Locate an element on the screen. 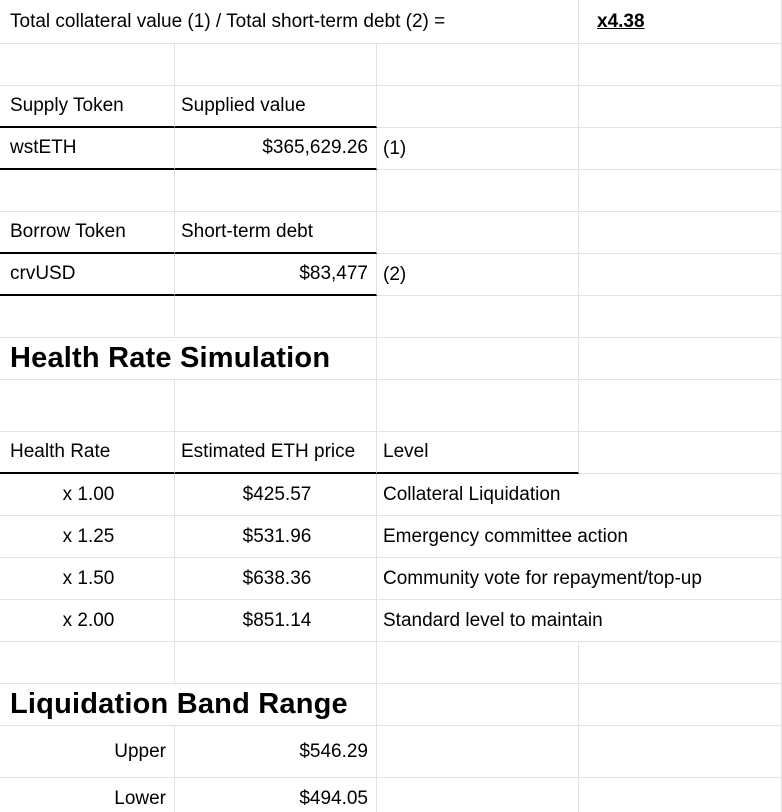 The image size is (782, 812). eth-price-cell: $531.96 is located at coordinates (276, 537).